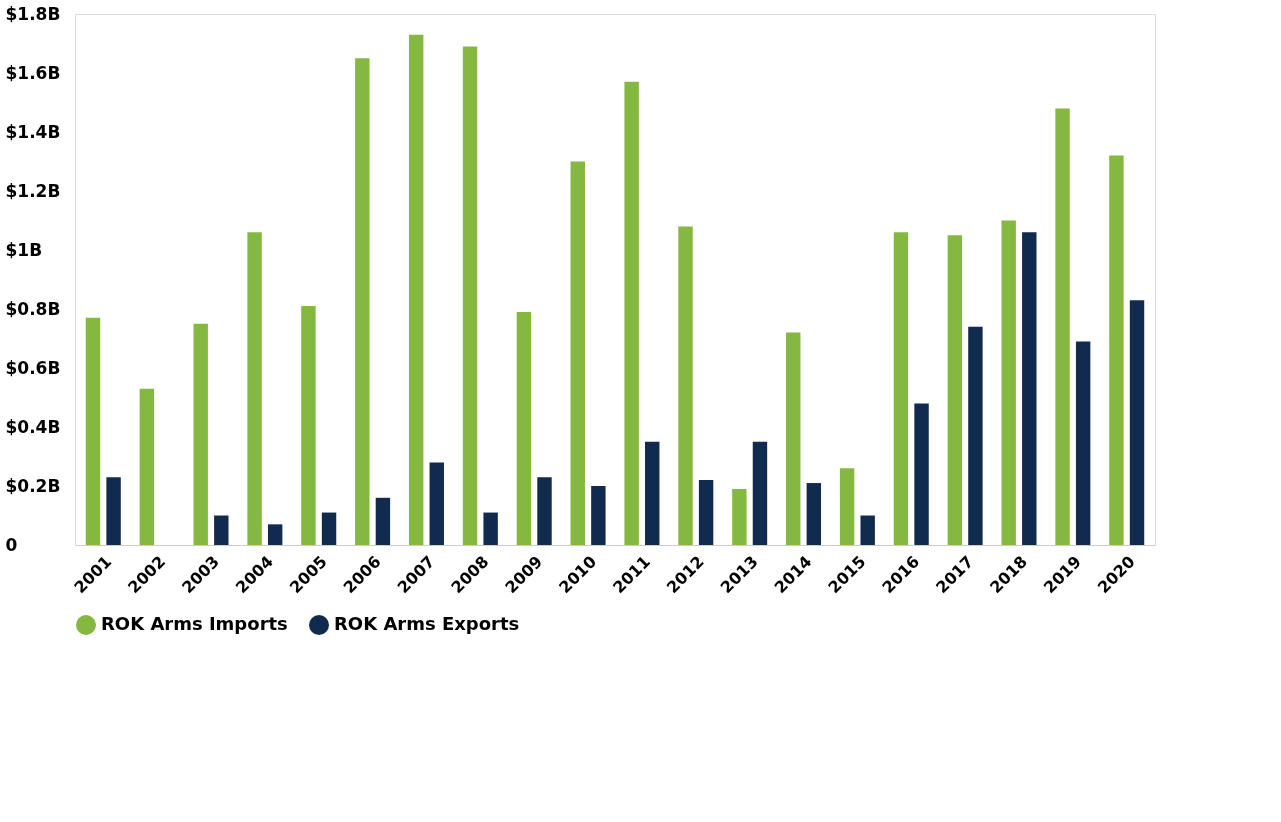  I want to click on y-tick-label: $1.4B, so click(33, 131).